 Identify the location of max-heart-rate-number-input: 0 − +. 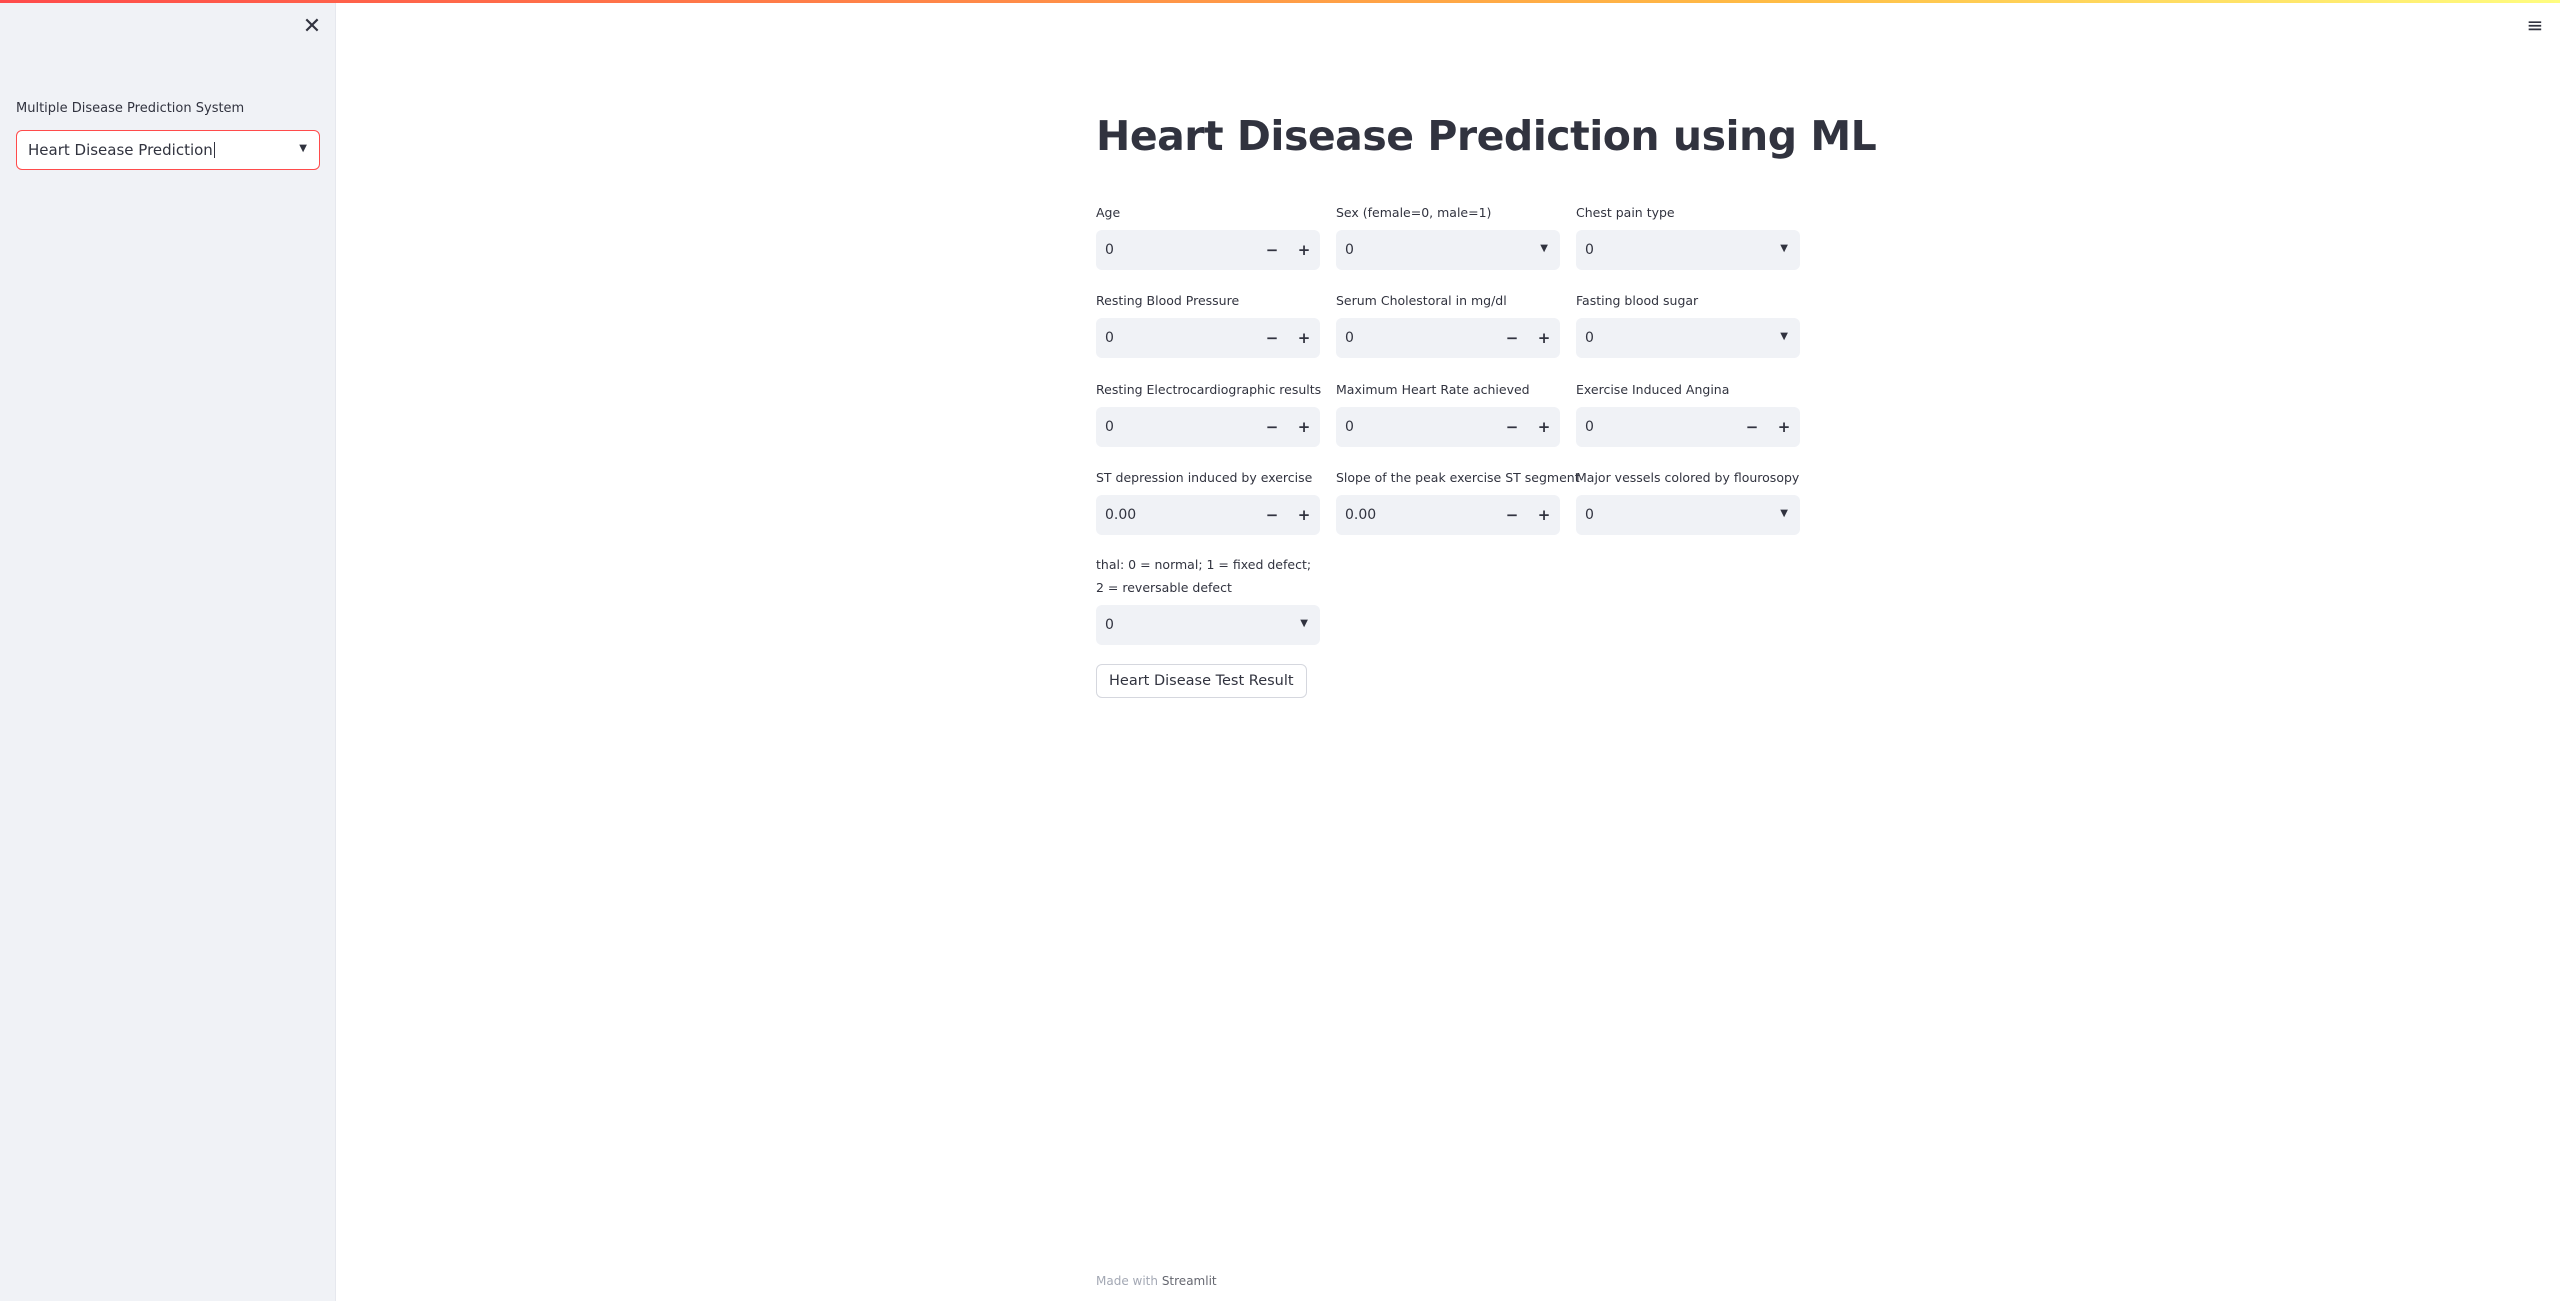
(1448, 427).